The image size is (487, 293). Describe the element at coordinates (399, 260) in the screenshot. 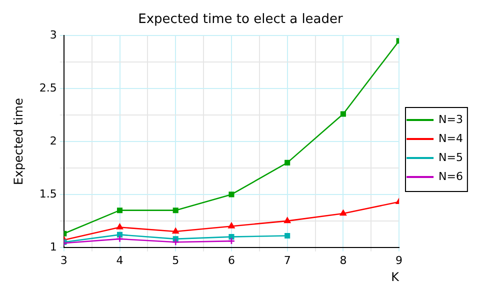

I see `x-tick-label: 9` at that location.